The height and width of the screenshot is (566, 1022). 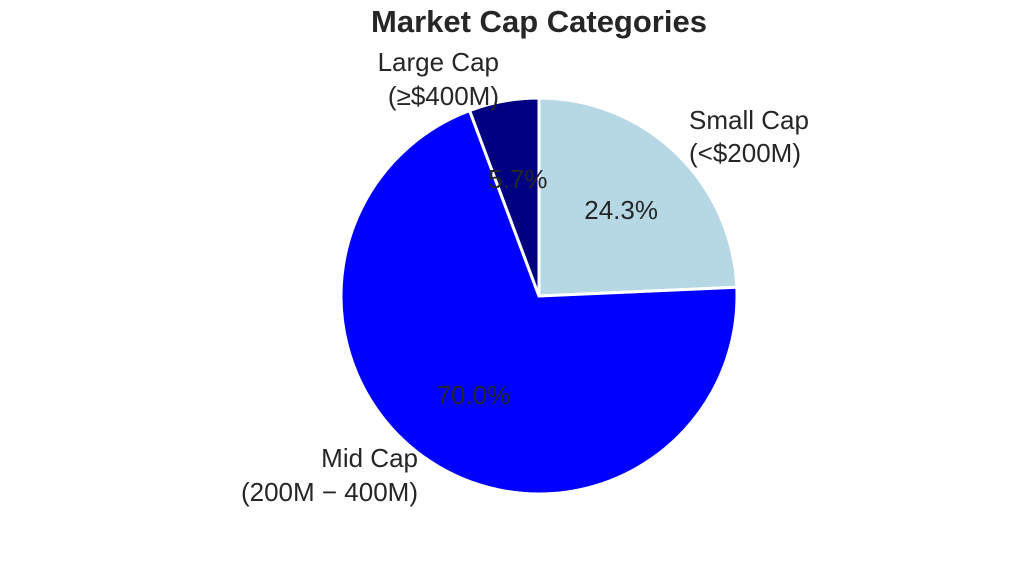 I want to click on slice-label-large-cap-line1: Large Cap, so click(x=438, y=62).